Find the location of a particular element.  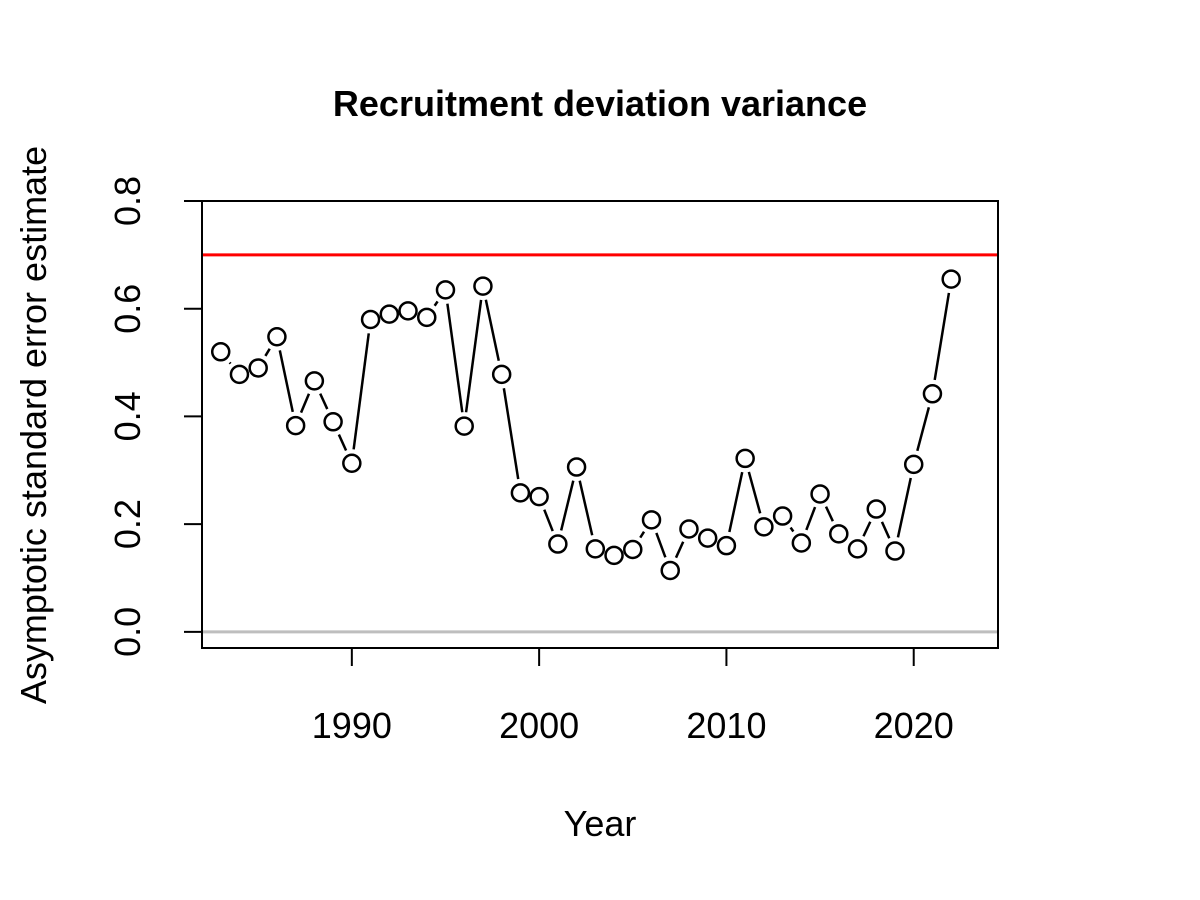

x-tick-label: 1990 is located at coordinates (352, 725).